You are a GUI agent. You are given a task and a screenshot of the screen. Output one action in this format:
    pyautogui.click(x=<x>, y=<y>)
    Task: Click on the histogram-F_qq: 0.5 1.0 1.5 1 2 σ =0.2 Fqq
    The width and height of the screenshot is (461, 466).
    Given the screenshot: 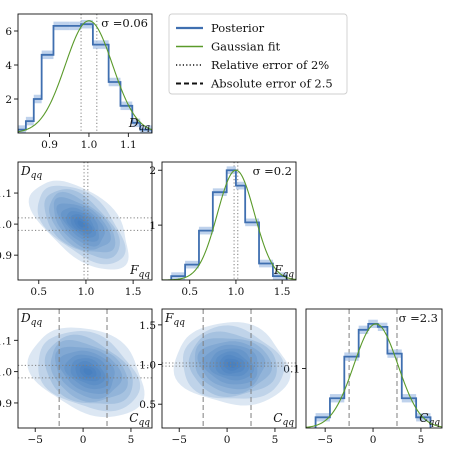 What is the action you would take?
    pyautogui.click(x=223, y=229)
    